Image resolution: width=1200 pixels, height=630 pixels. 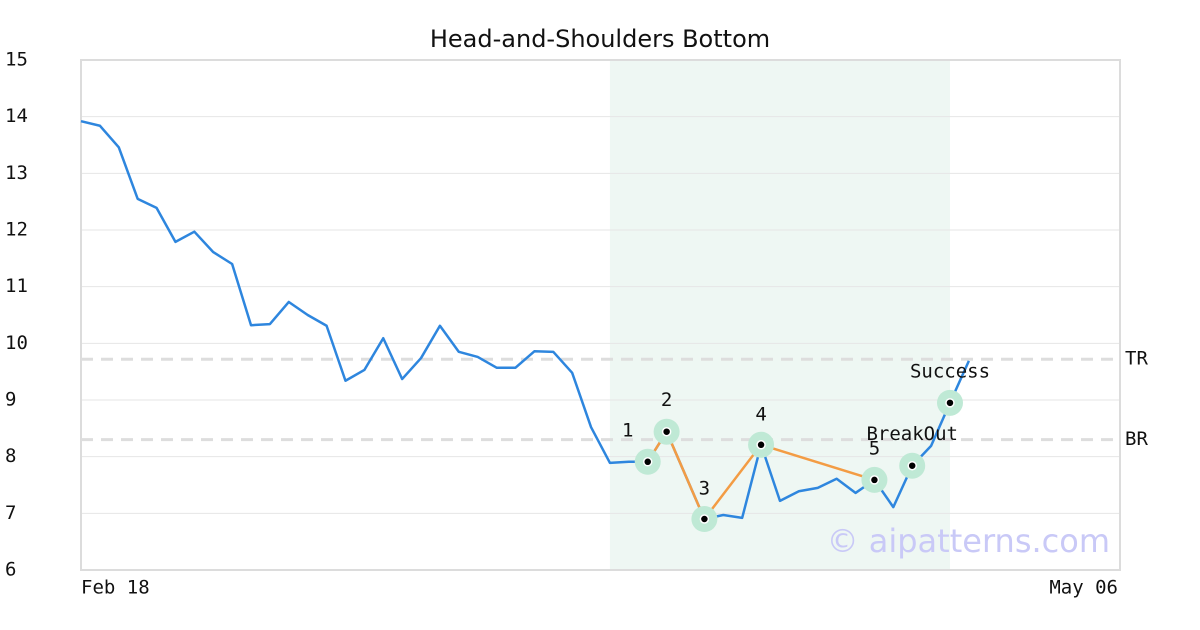 I want to click on y-tick-label: 11, so click(x=16, y=286).